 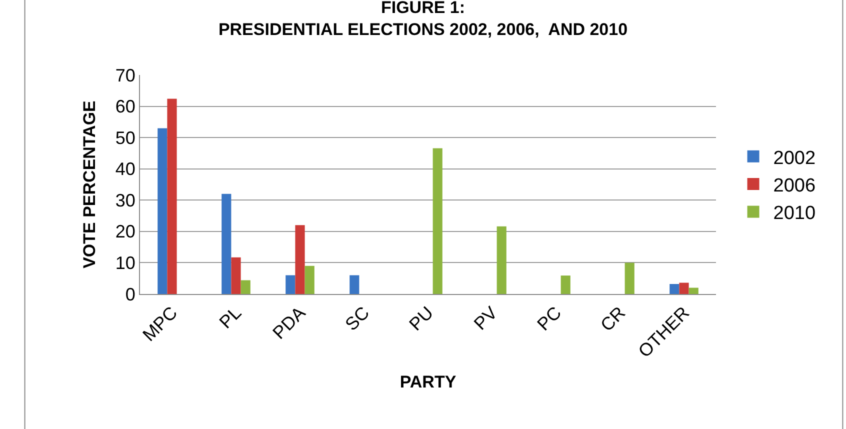 What do you see at coordinates (230, 317) in the screenshot?
I see `x-tick-label: PL` at bounding box center [230, 317].